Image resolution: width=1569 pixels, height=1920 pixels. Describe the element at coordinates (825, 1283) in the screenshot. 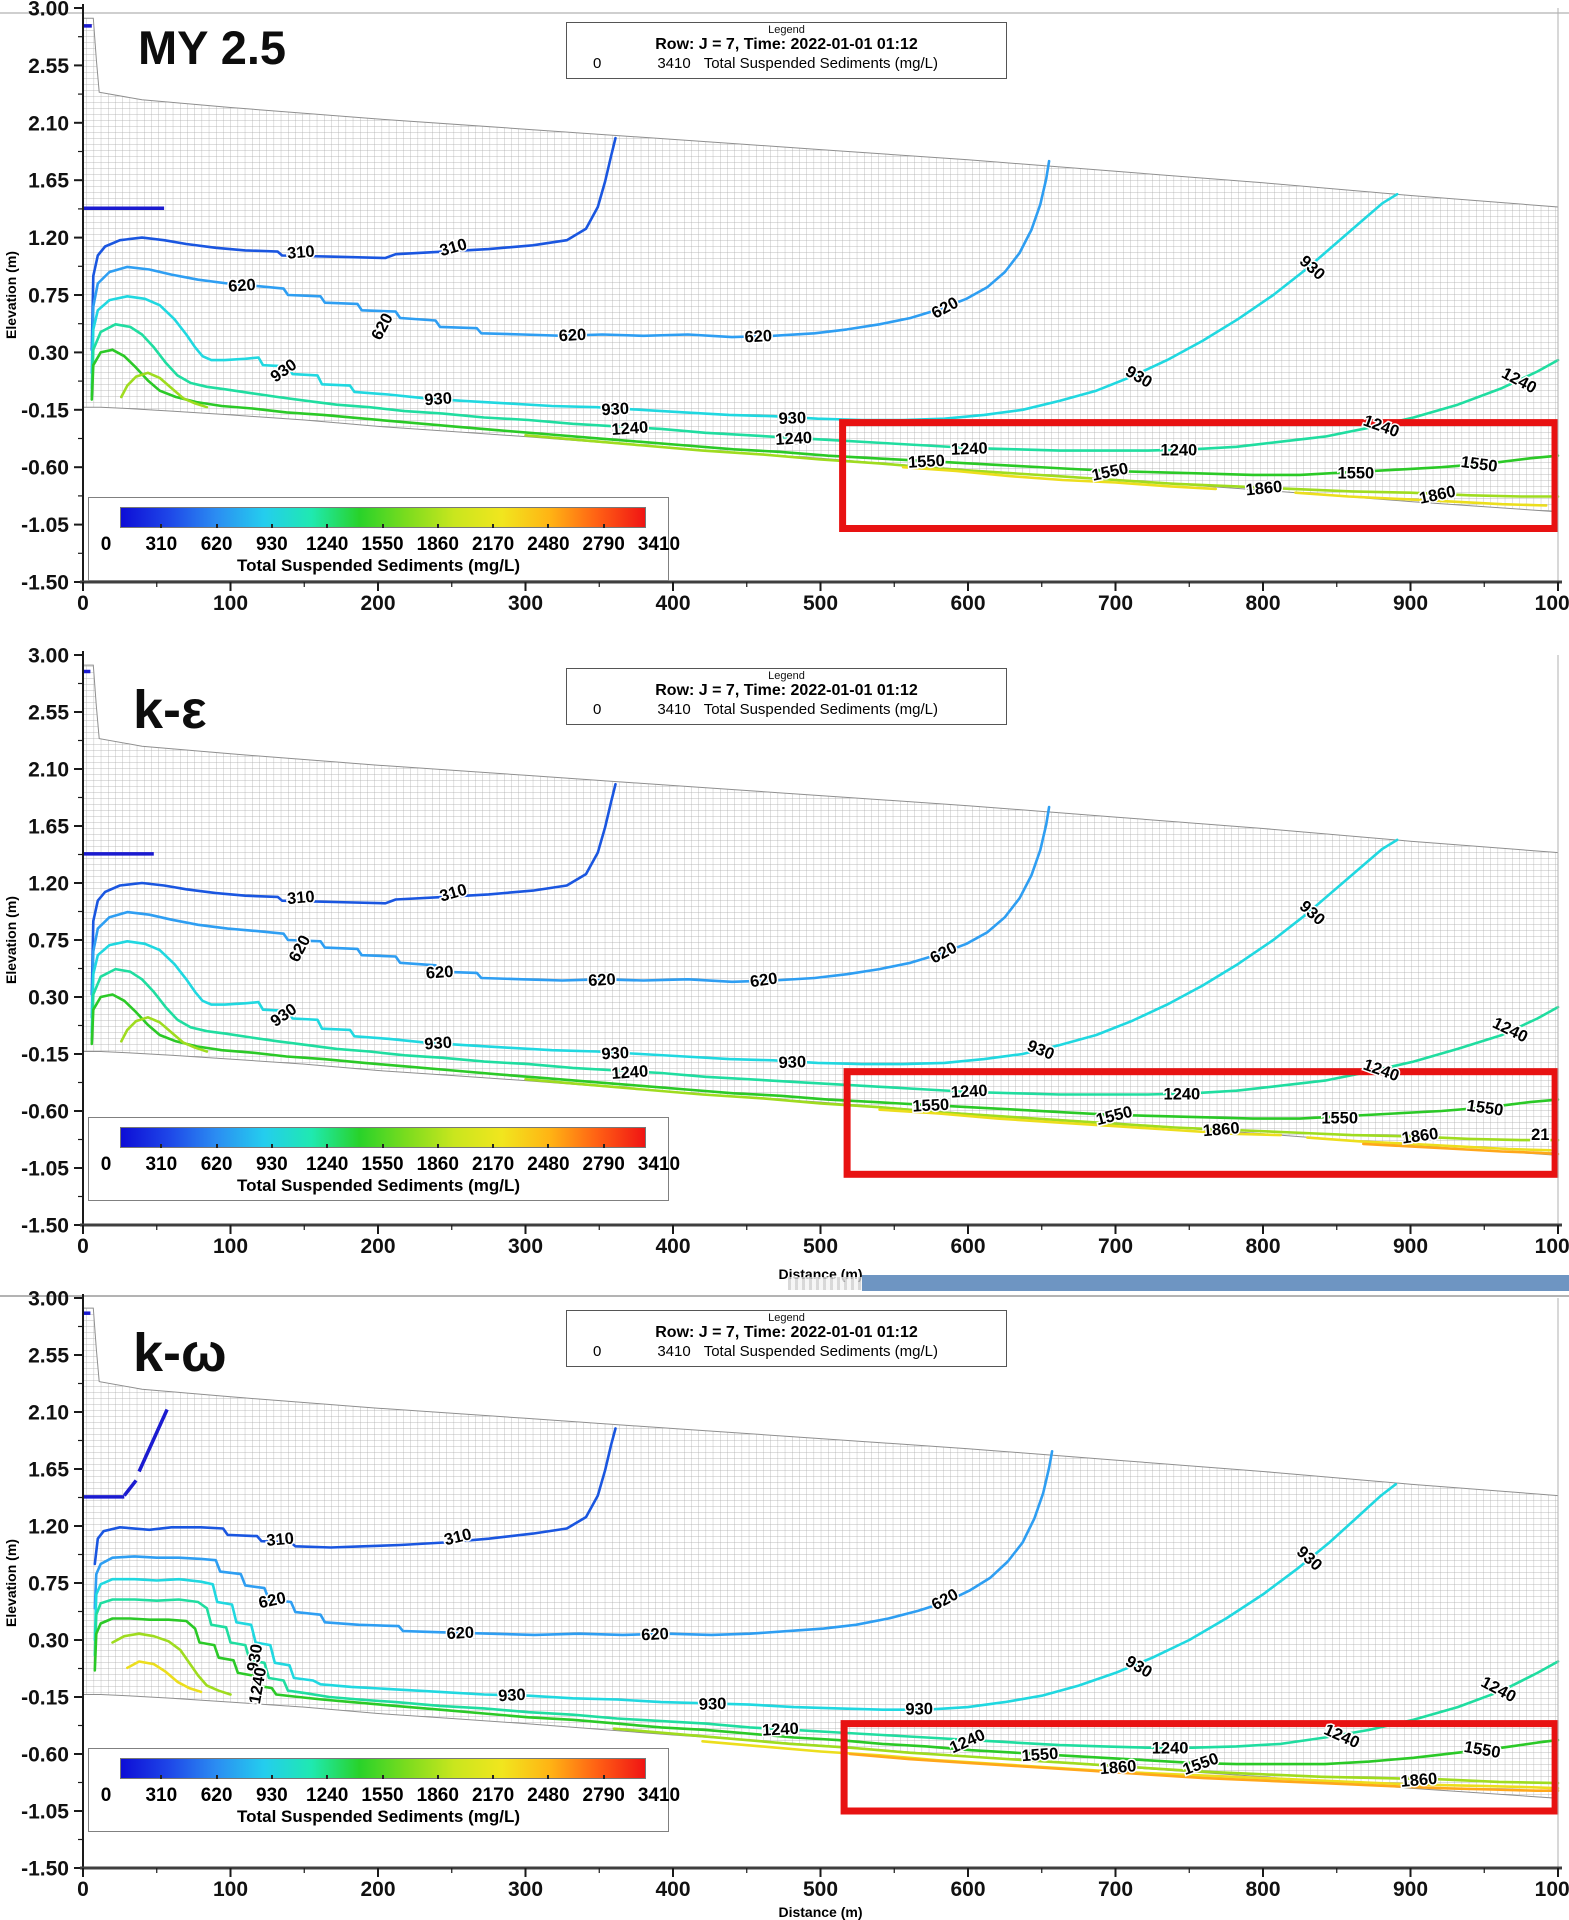

I see `render-artifact` at that location.